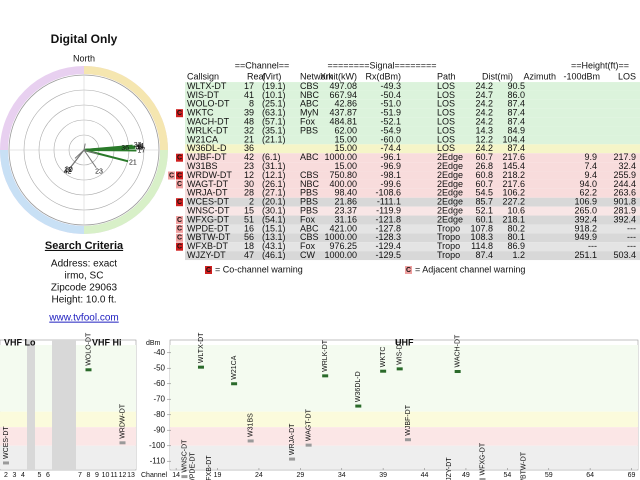 The width and height of the screenshot is (640, 480). Describe the element at coordinates (274, 166) in the screenshot. I see `cell-virt: (31.1)` at that location.